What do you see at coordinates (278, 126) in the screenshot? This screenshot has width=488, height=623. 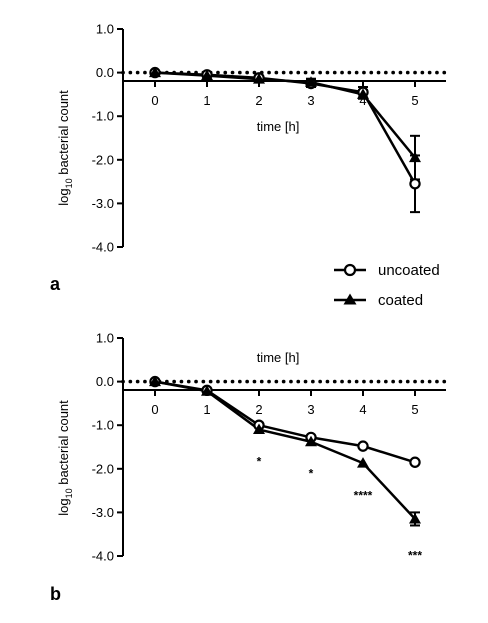 I see `panel-a-xlabel: time [h]` at bounding box center [278, 126].